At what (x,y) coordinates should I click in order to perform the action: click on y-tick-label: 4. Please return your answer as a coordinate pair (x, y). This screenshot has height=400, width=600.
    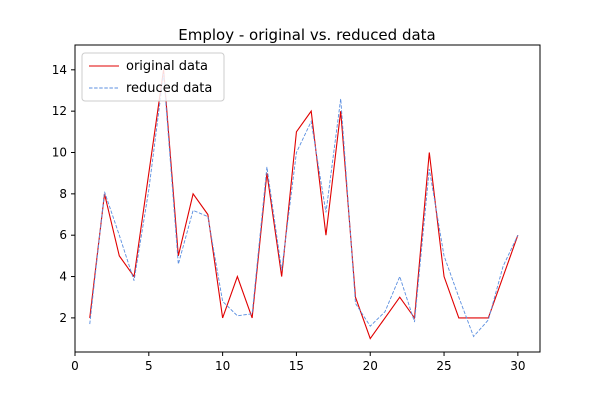
    Looking at the image, I should click on (63, 277).